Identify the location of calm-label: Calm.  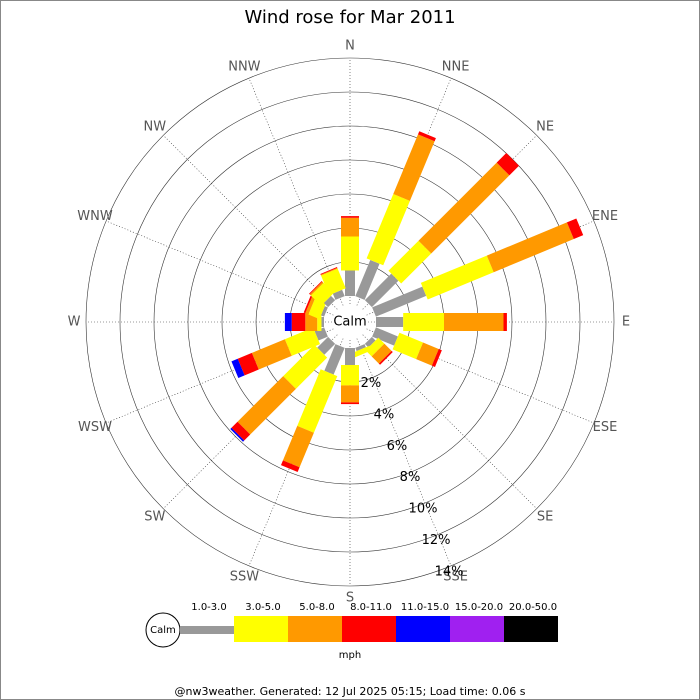
(349, 322).